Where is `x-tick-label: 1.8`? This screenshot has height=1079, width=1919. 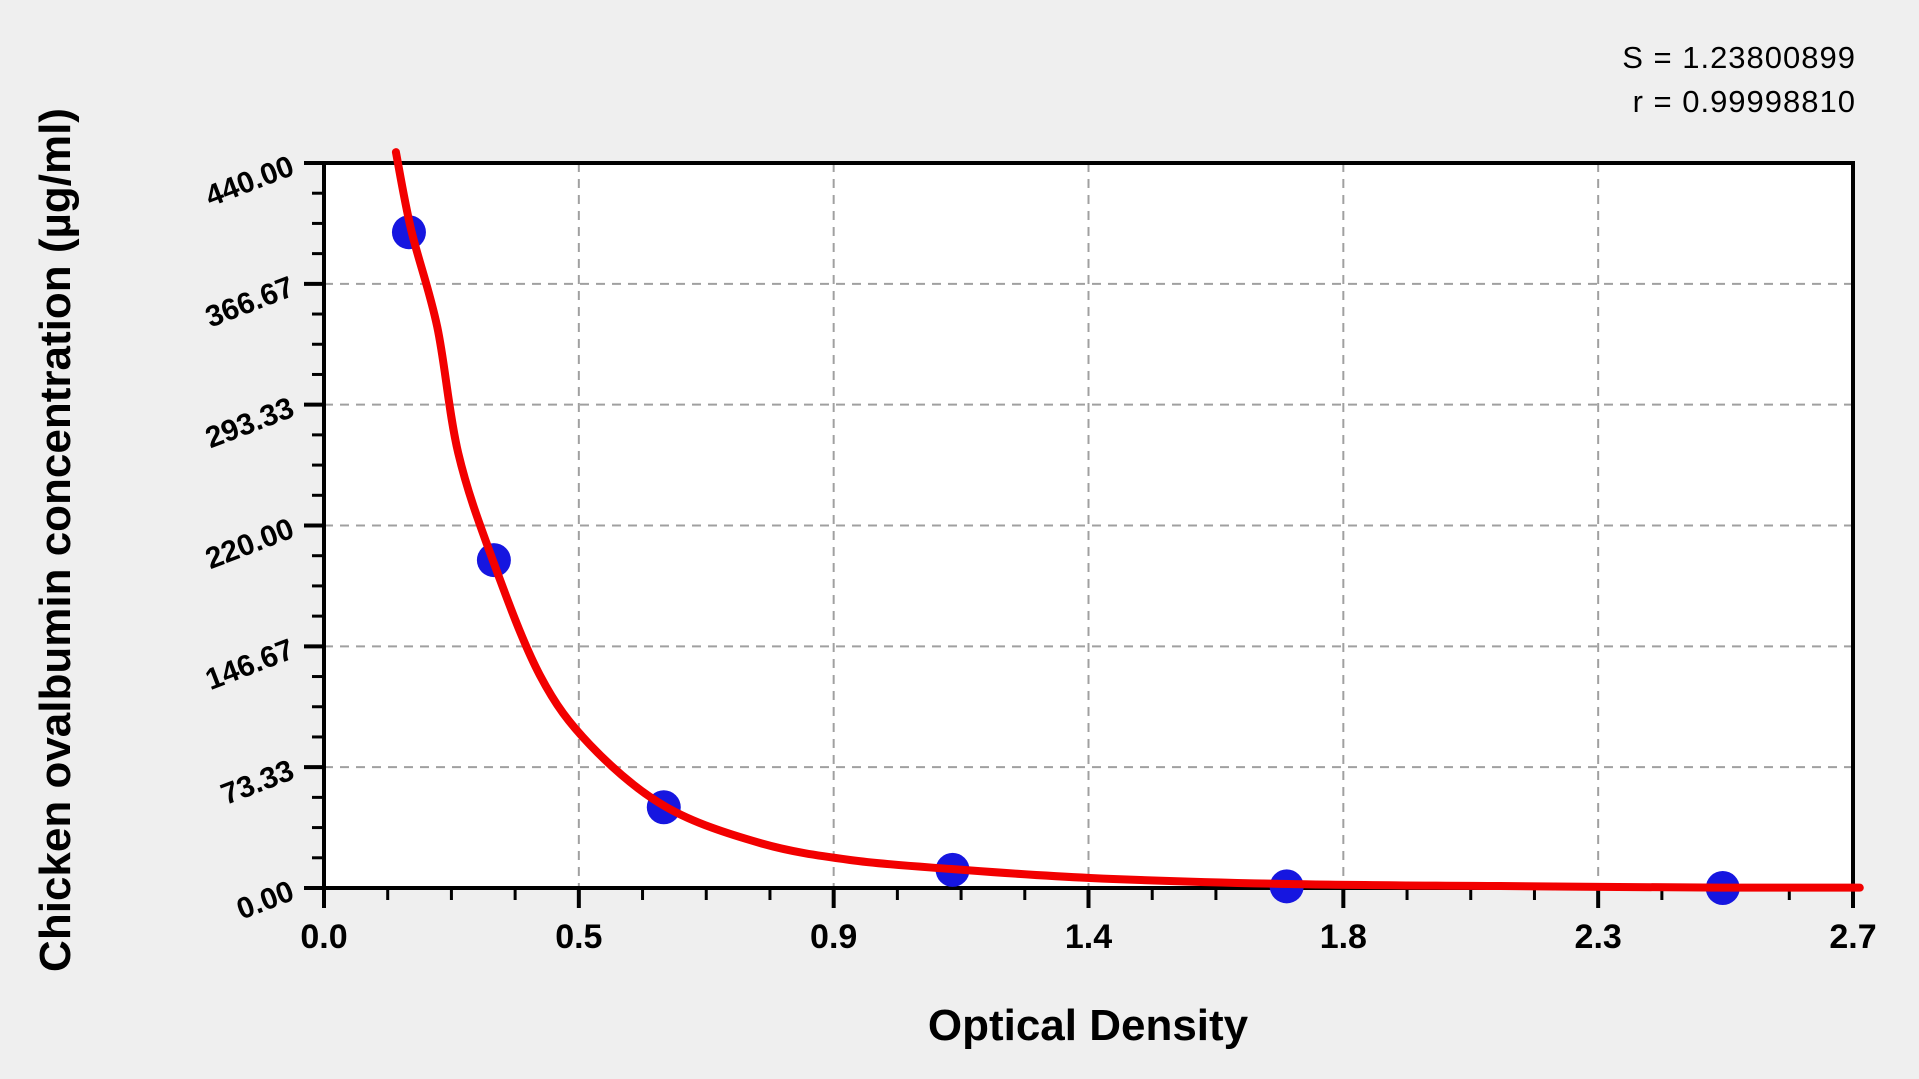 x-tick-label: 1.8 is located at coordinates (1343, 937).